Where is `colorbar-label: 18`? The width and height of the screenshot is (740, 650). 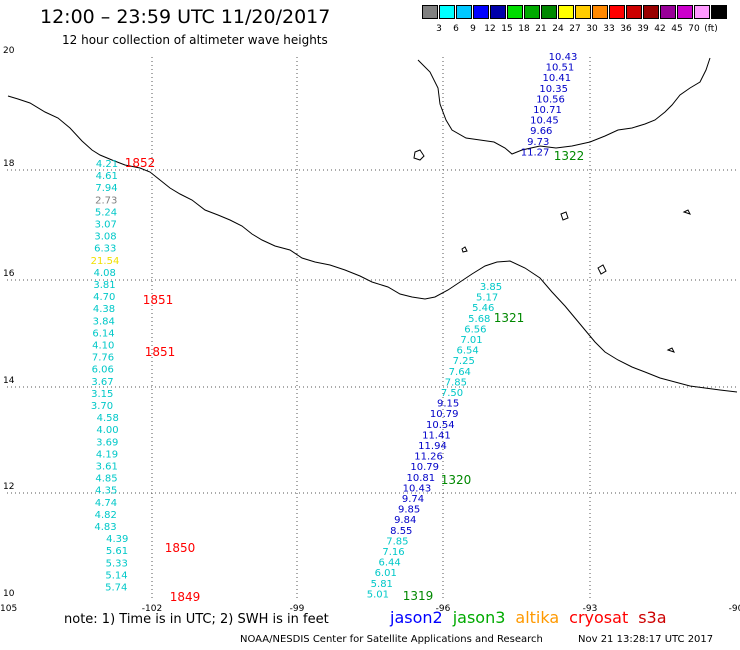 colorbar-label: 18 is located at coordinates (524, 29).